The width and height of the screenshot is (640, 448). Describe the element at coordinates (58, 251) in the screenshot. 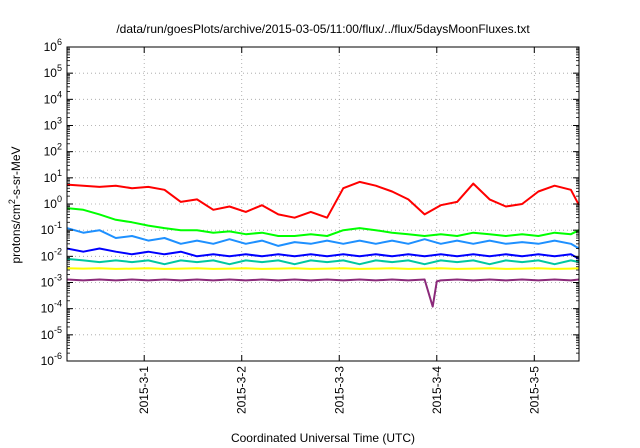

I see `y-tick-label-exp: -2` at that location.